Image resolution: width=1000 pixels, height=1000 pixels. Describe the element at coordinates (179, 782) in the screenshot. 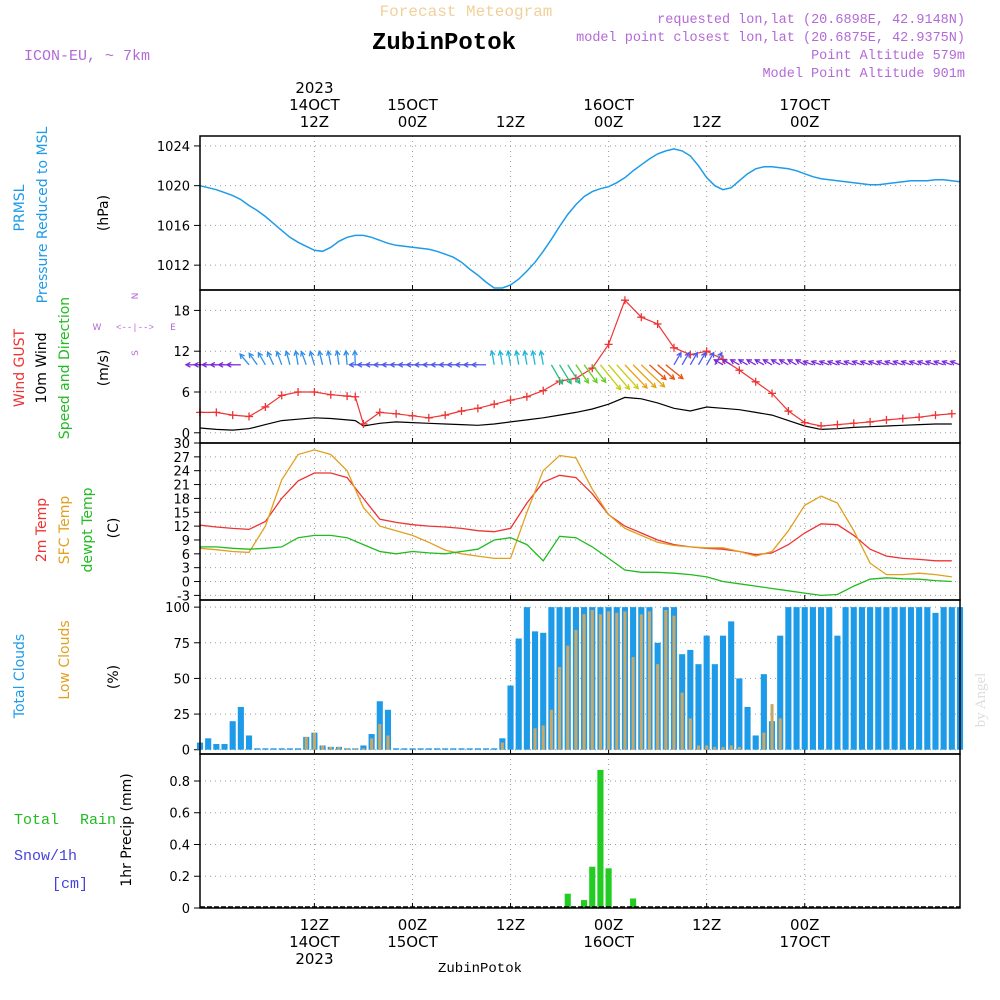

I see `y-tick-label: 0.8` at that location.